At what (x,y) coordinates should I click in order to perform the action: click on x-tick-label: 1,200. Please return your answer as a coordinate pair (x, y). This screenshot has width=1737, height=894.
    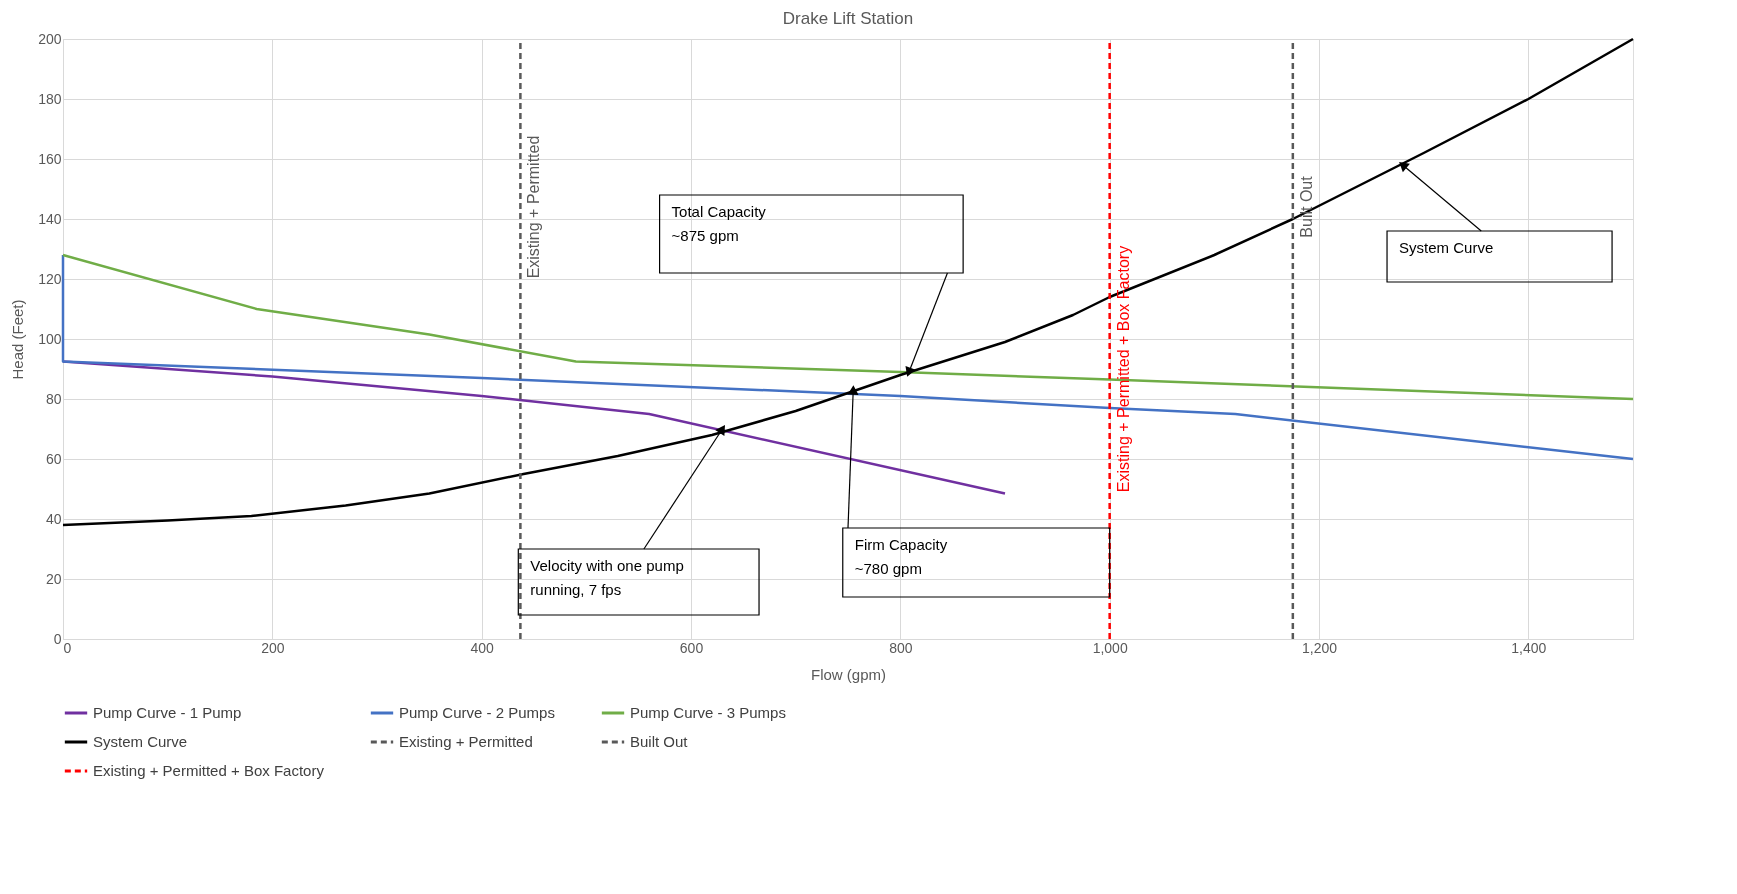
    Looking at the image, I should click on (1319, 647).